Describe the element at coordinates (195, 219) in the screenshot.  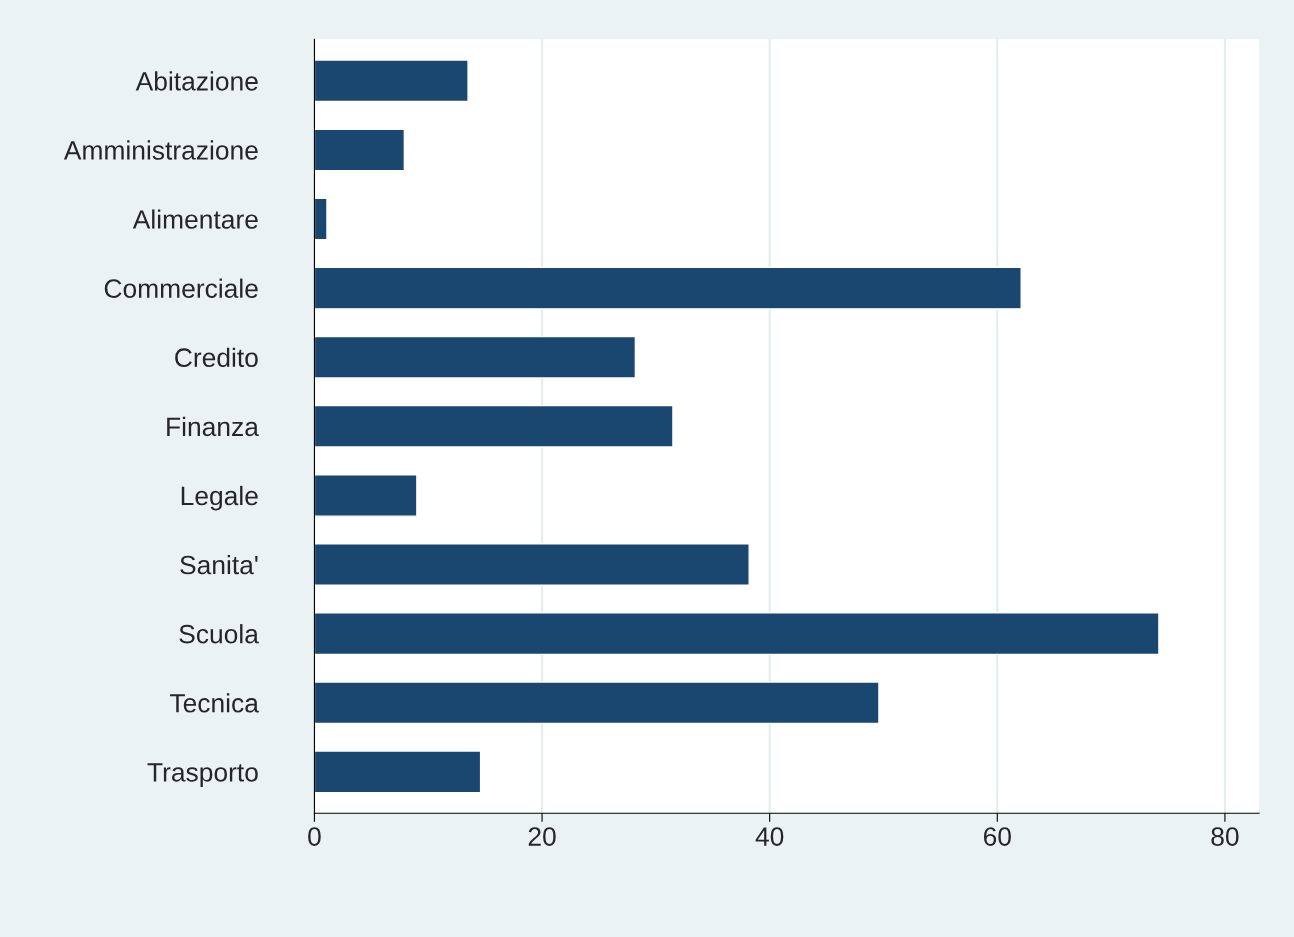
I see `y-tick-label: Alimentare` at that location.